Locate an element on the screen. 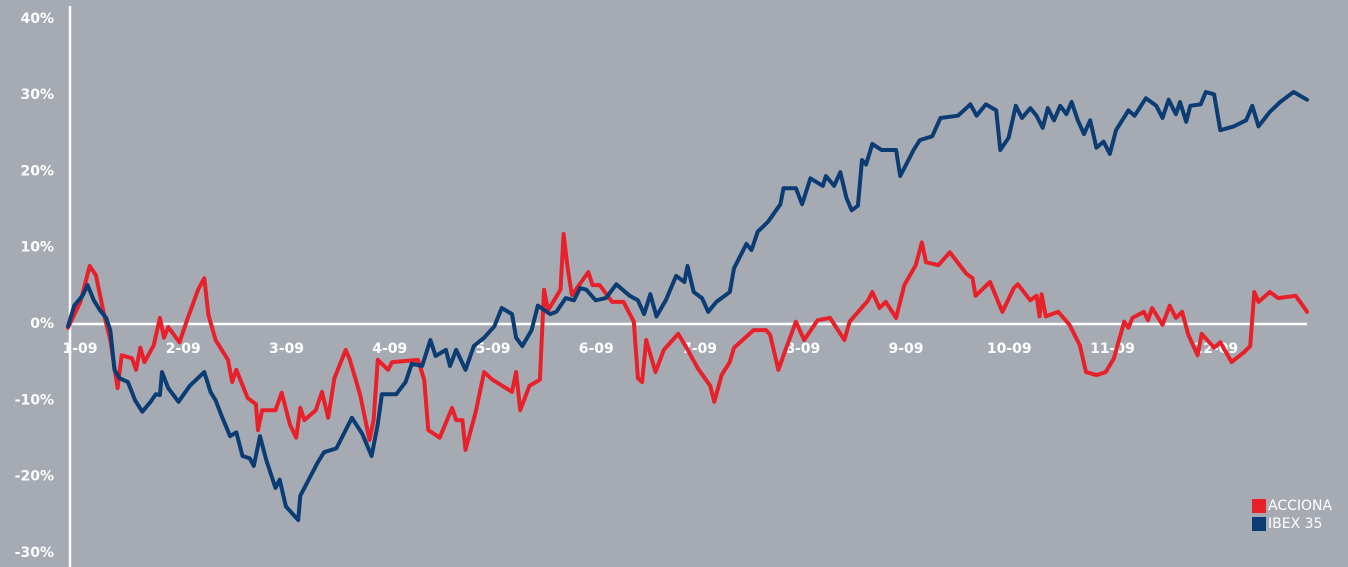 The image size is (1348, 567). x-tick-label: 9-09 is located at coordinates (905, 349).